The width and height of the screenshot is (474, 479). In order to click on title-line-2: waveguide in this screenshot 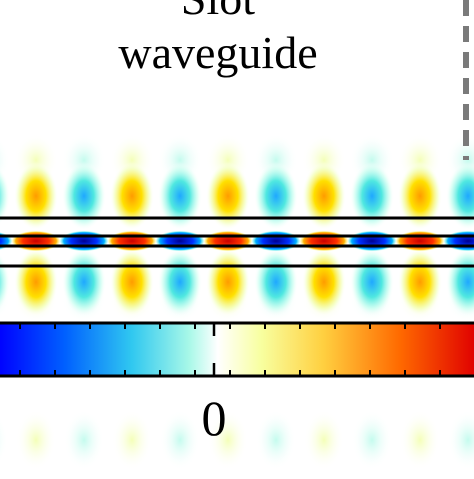, I will do `click(218, 52)`.